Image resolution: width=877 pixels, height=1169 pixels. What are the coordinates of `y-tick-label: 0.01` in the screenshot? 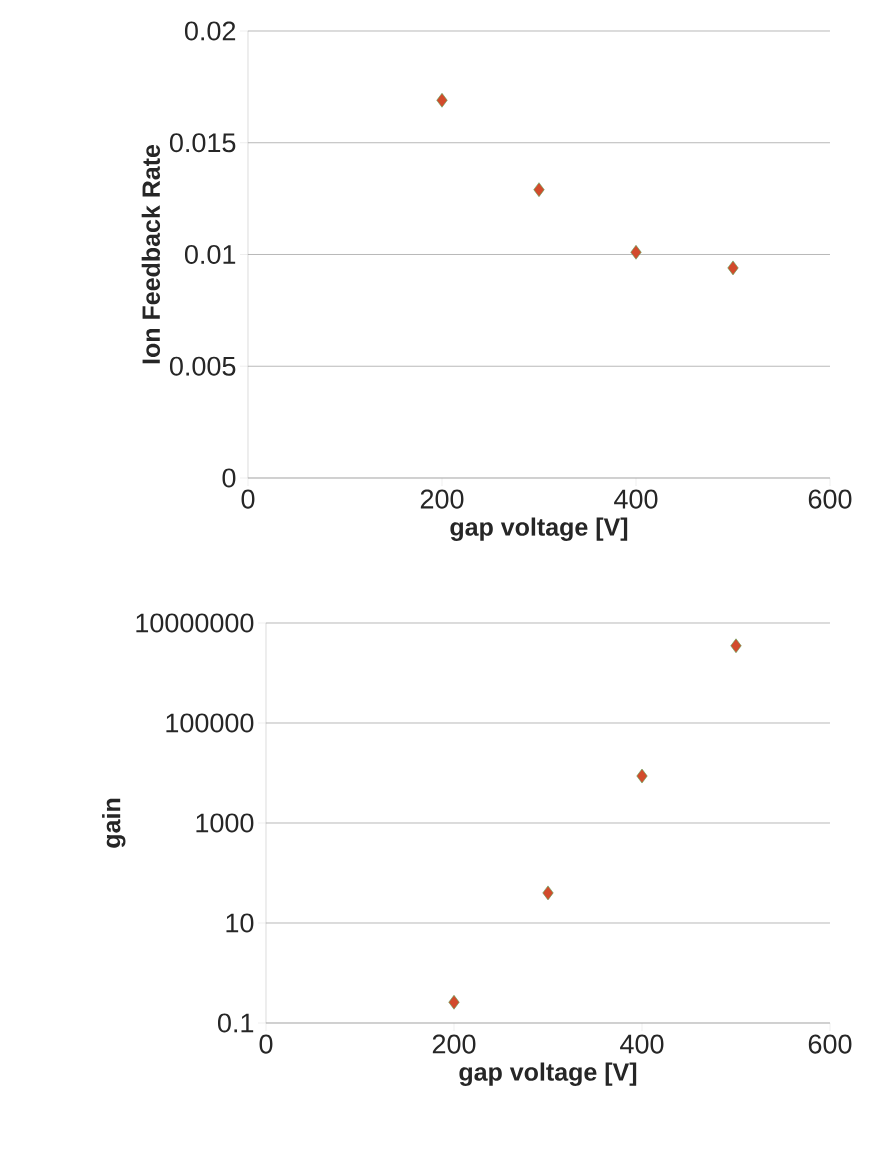 It's located at (210, 254).